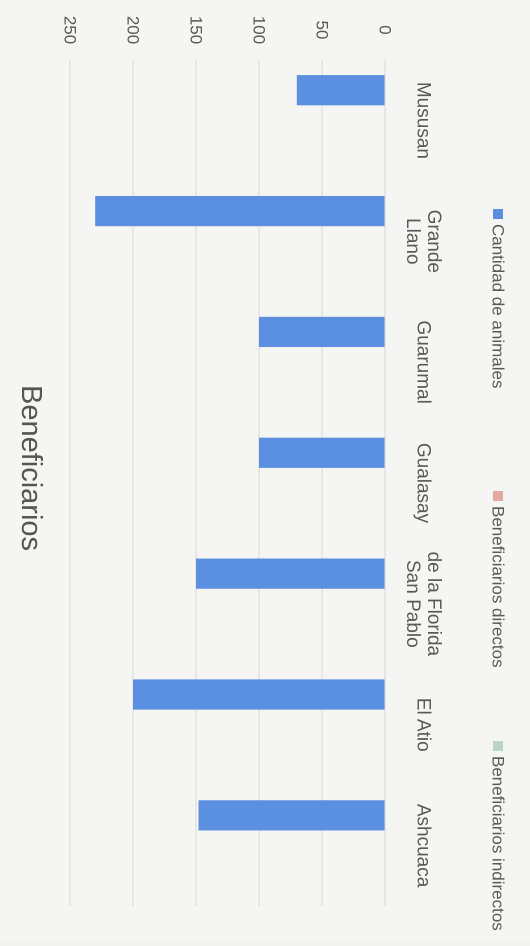 This screenshot has height=946, width=530. What do you see at coordinates (290, 573) in the screenshot?
I see `bar-san-pablo-de-la-florida` at bounding box center [290, 573].